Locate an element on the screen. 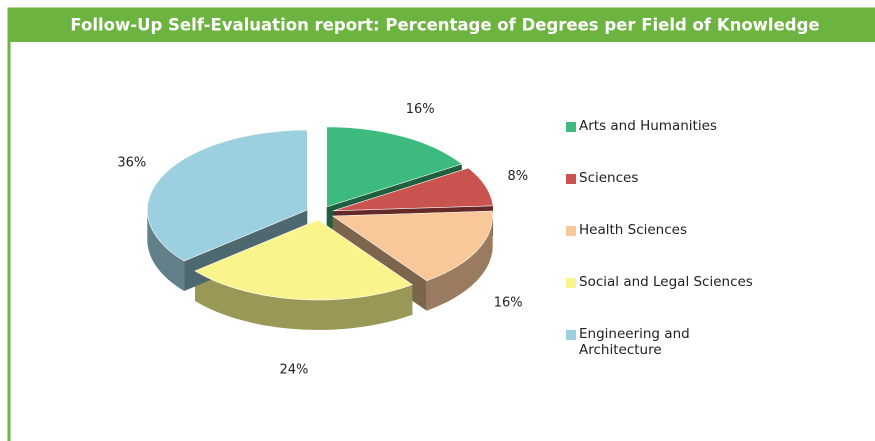  legend-label: Sciences is located at coordinates (609, 178).